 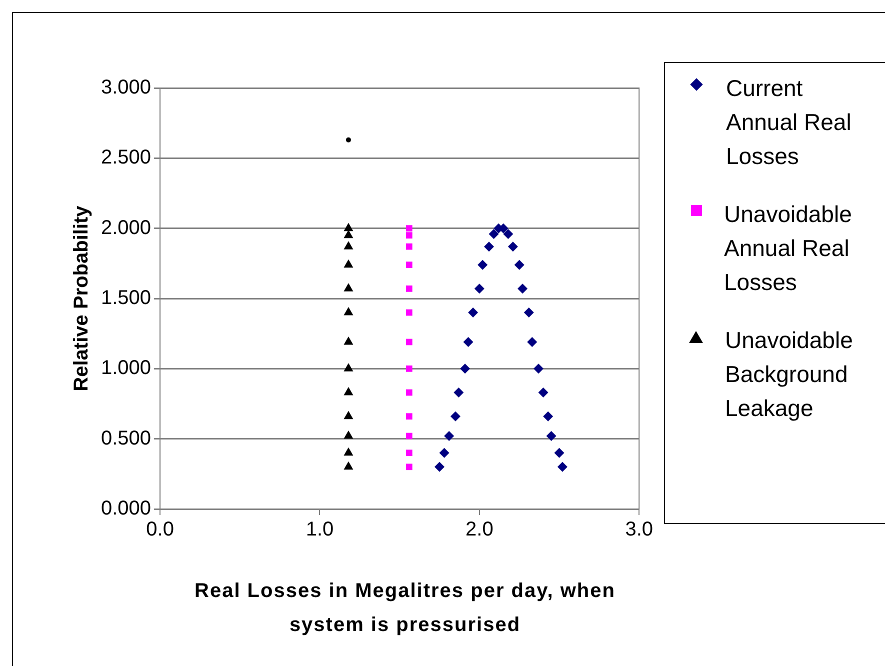 I want to click on x-tick-label: 0.0, so click(x=160, y=529).